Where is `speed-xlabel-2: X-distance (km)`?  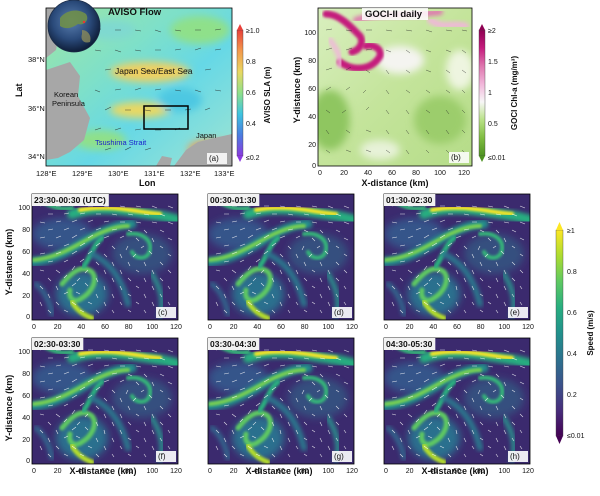 speed-xlabel-2: X-distance (km) is located at coordinates (278, 471).